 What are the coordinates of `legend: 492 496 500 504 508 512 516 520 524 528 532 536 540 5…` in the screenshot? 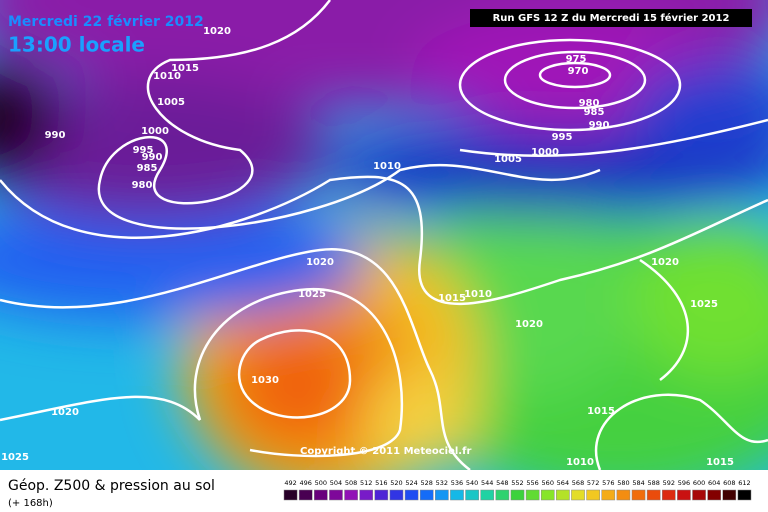 It's located at (517, 490).